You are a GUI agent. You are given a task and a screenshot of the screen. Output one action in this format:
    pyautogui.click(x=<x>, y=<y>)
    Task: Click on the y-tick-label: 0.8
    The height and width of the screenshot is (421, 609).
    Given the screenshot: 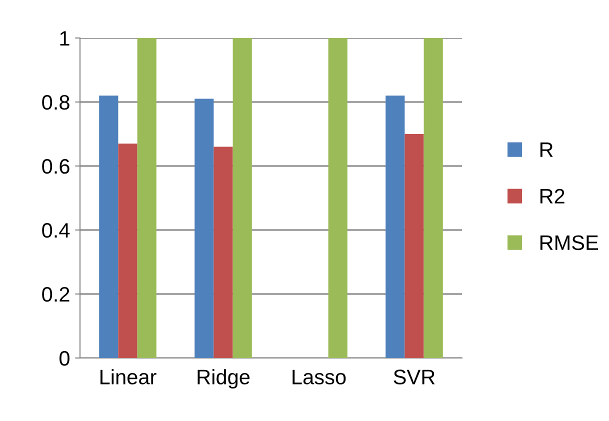 What is the action you would take?
    pyautogui.click(x=56, y=102)
    